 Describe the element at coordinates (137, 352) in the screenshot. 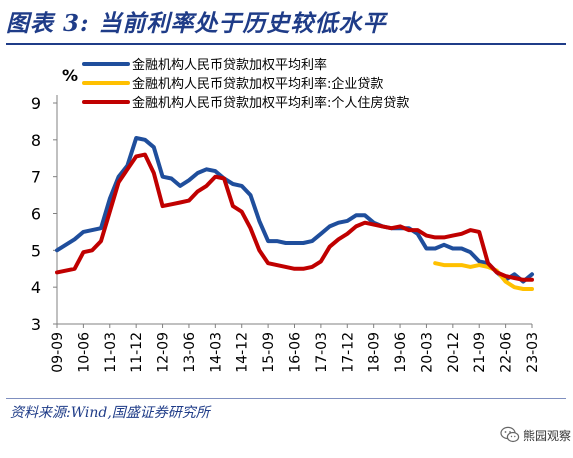

I see `x-tick-label: 11-12` at that location.